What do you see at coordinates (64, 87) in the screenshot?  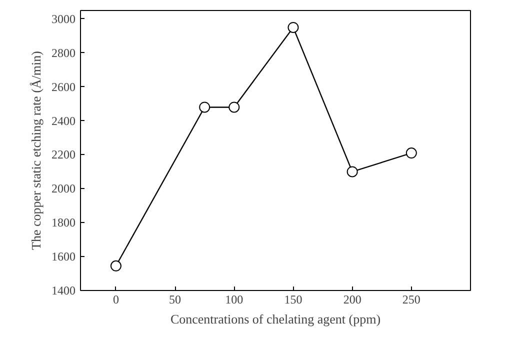 I see `y-tick-label: 2600` at bounding box center [64, 87].